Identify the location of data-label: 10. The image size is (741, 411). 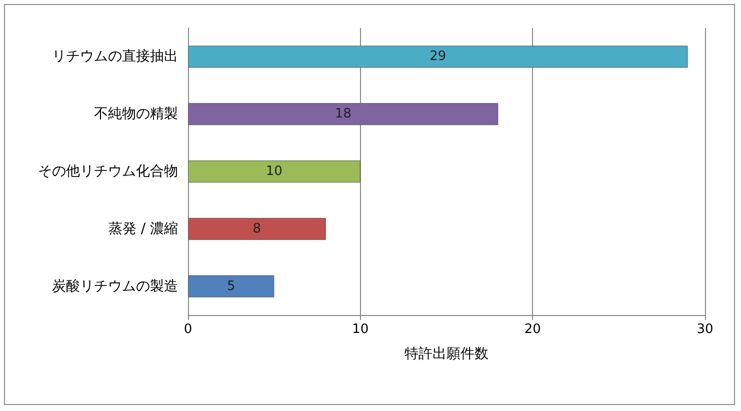
(274, 171).